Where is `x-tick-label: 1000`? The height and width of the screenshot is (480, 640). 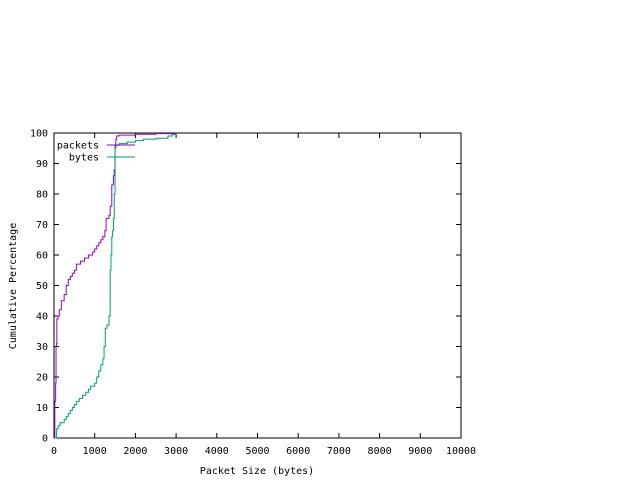 x-tick-label: 1000 is located at coordinates (95, 451).